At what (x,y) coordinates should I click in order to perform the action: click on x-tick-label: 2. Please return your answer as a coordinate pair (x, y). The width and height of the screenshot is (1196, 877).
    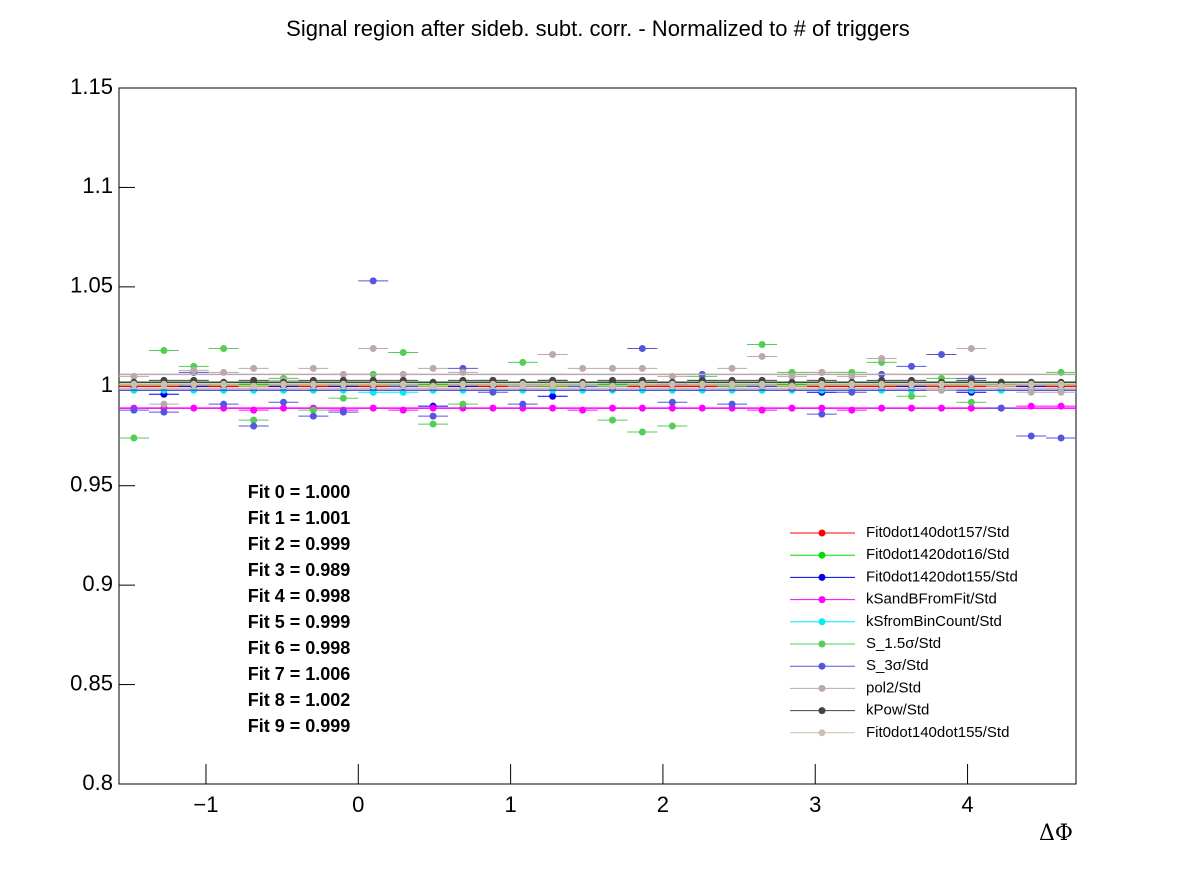
    Looking at the image, I should click on (663, 804).